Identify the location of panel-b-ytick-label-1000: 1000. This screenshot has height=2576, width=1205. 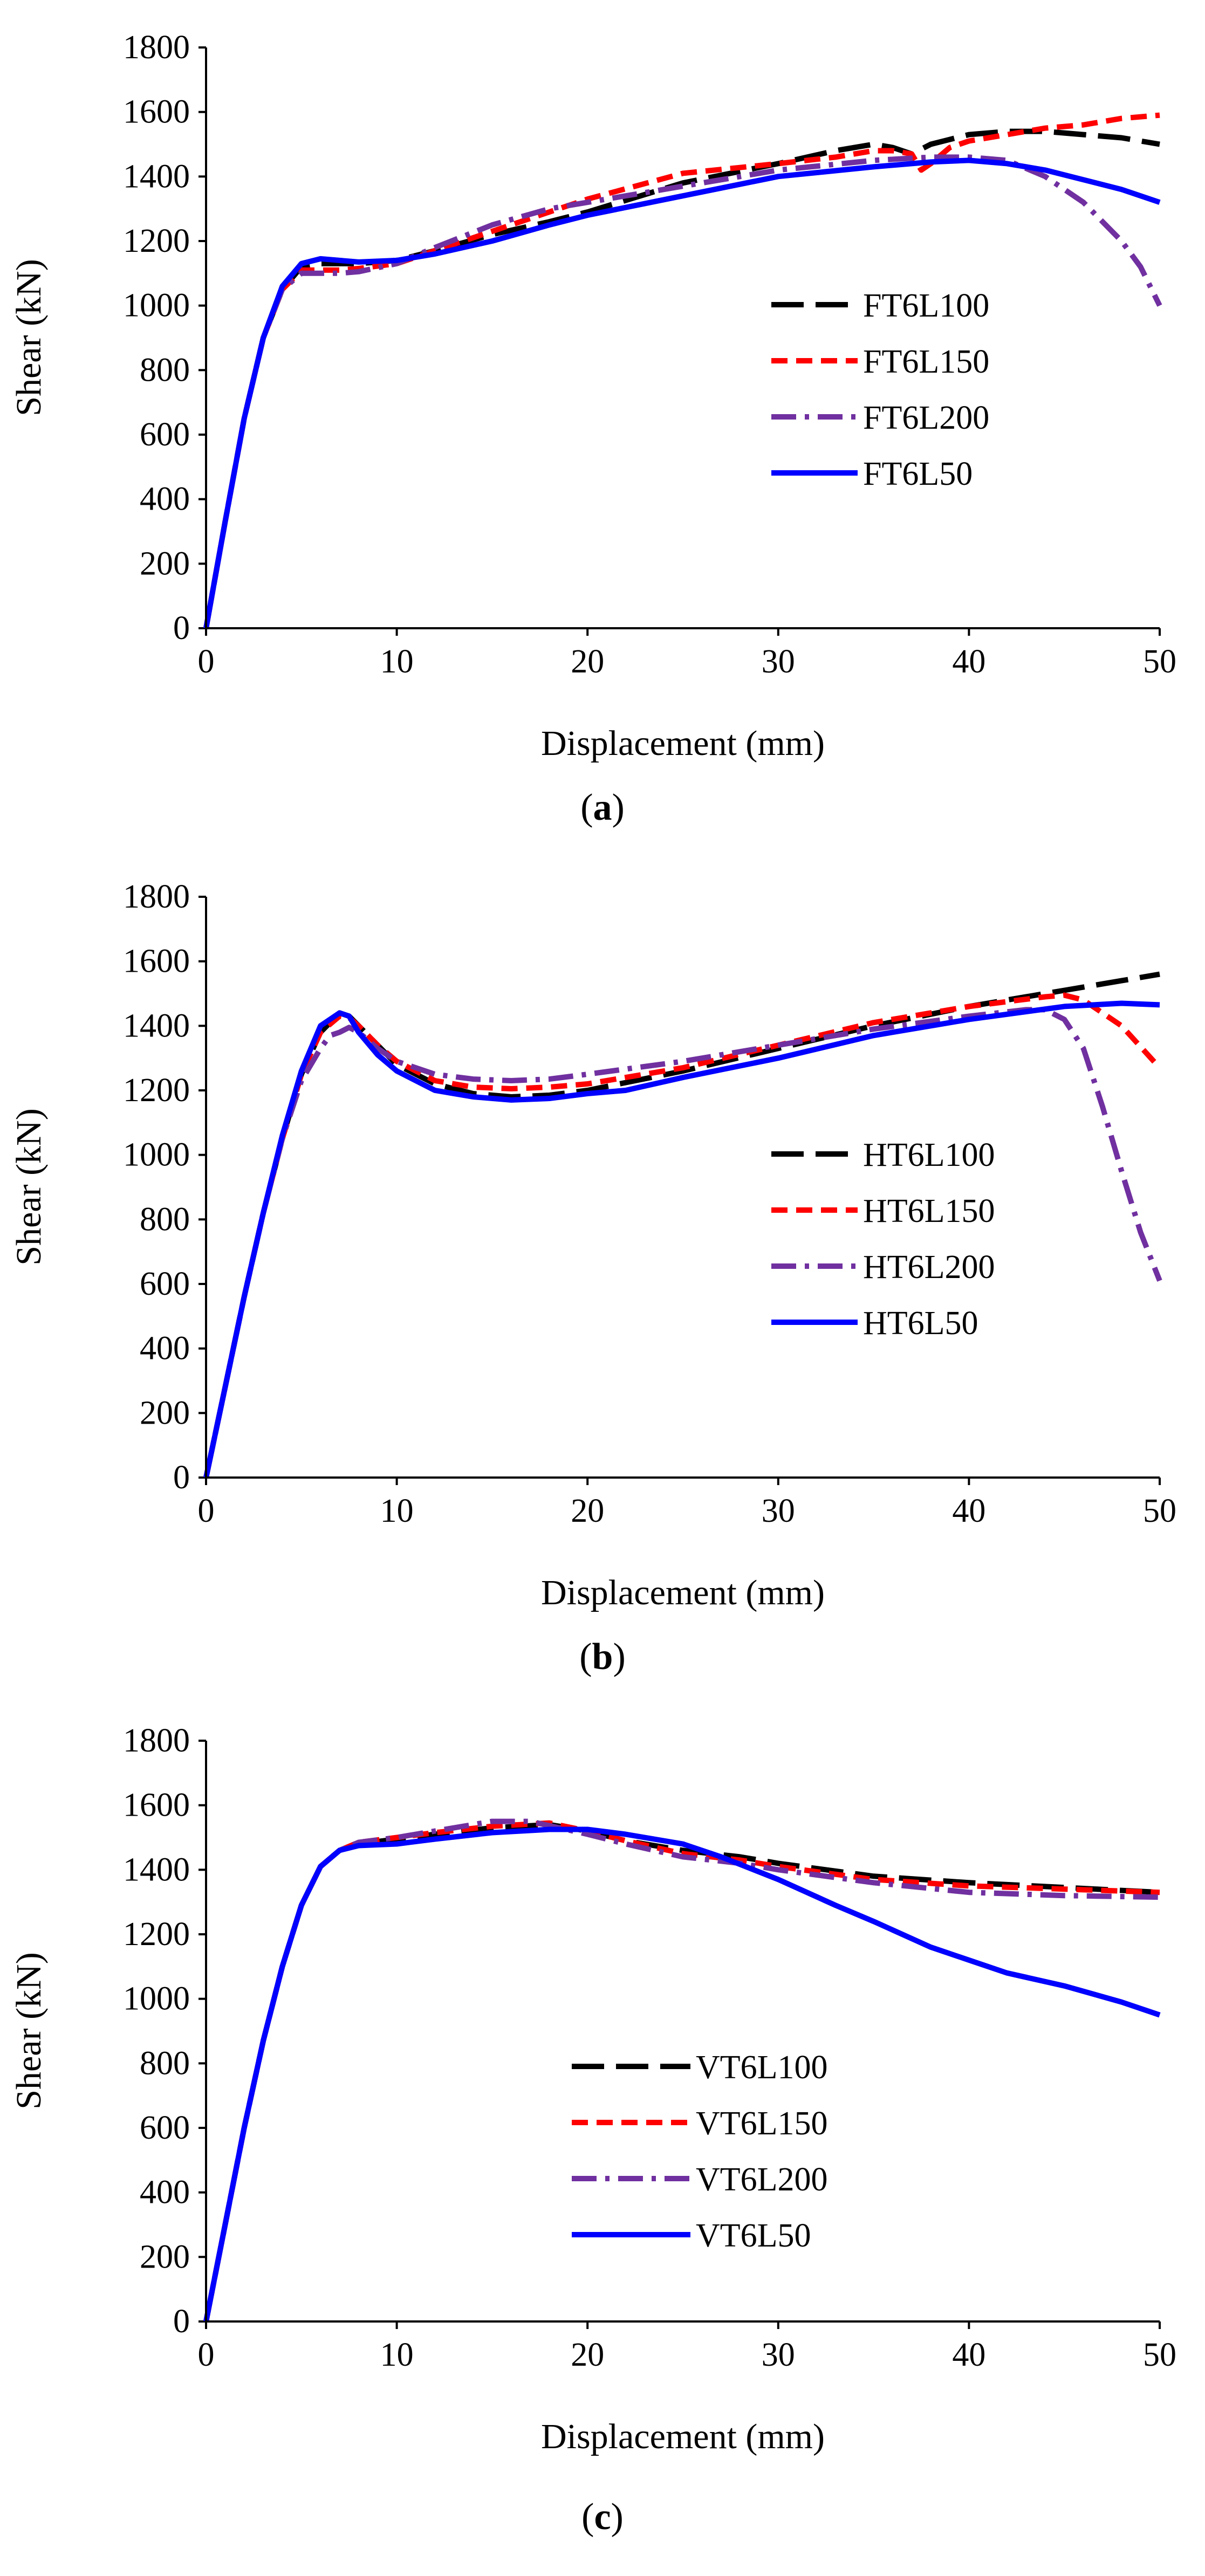
(156, 1155).